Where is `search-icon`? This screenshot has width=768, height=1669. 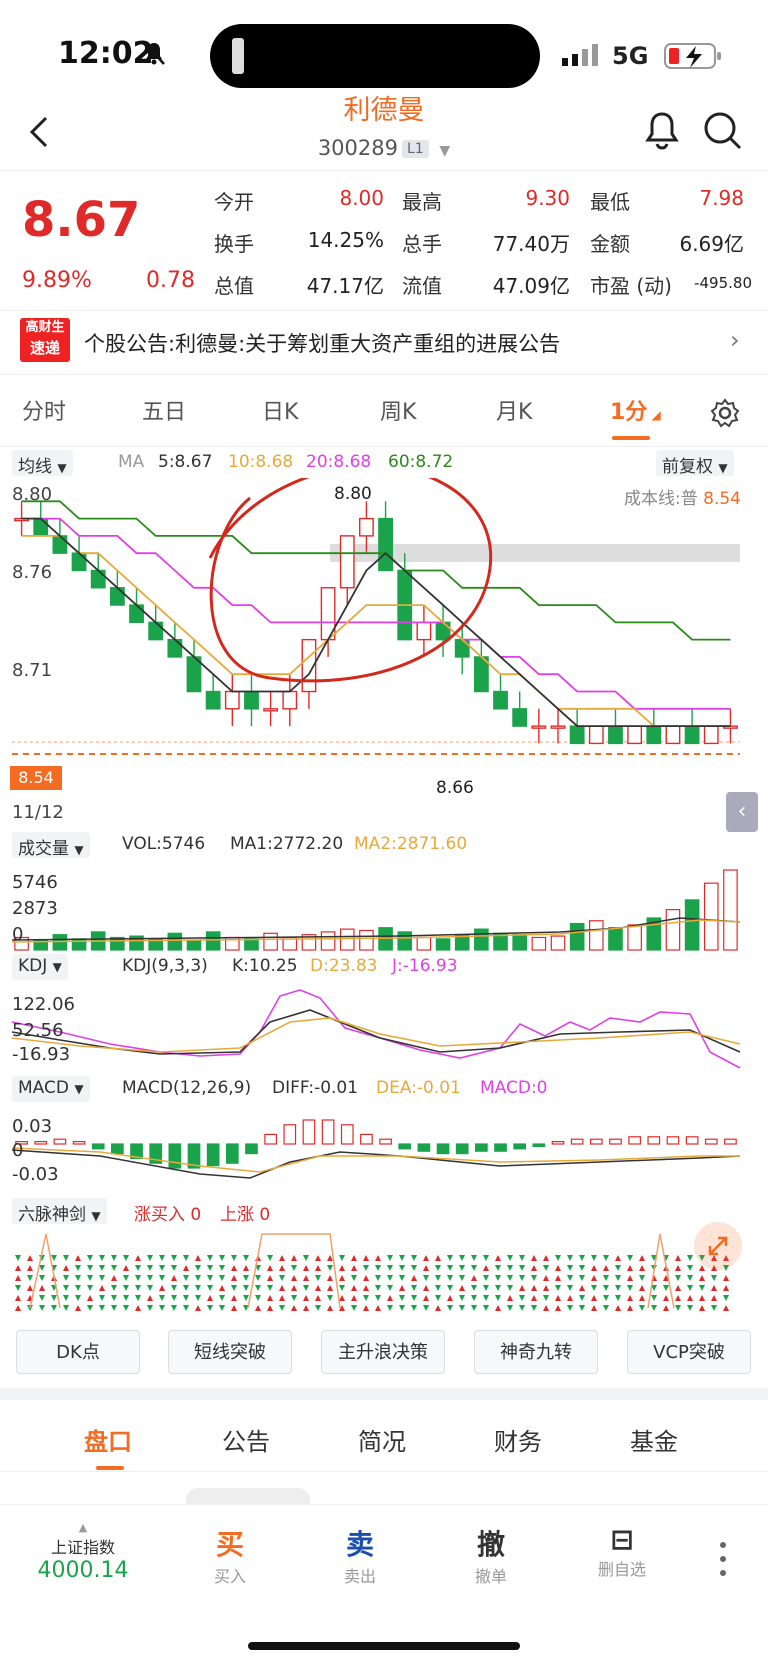 search-icon is located at coordinates (722, 132).